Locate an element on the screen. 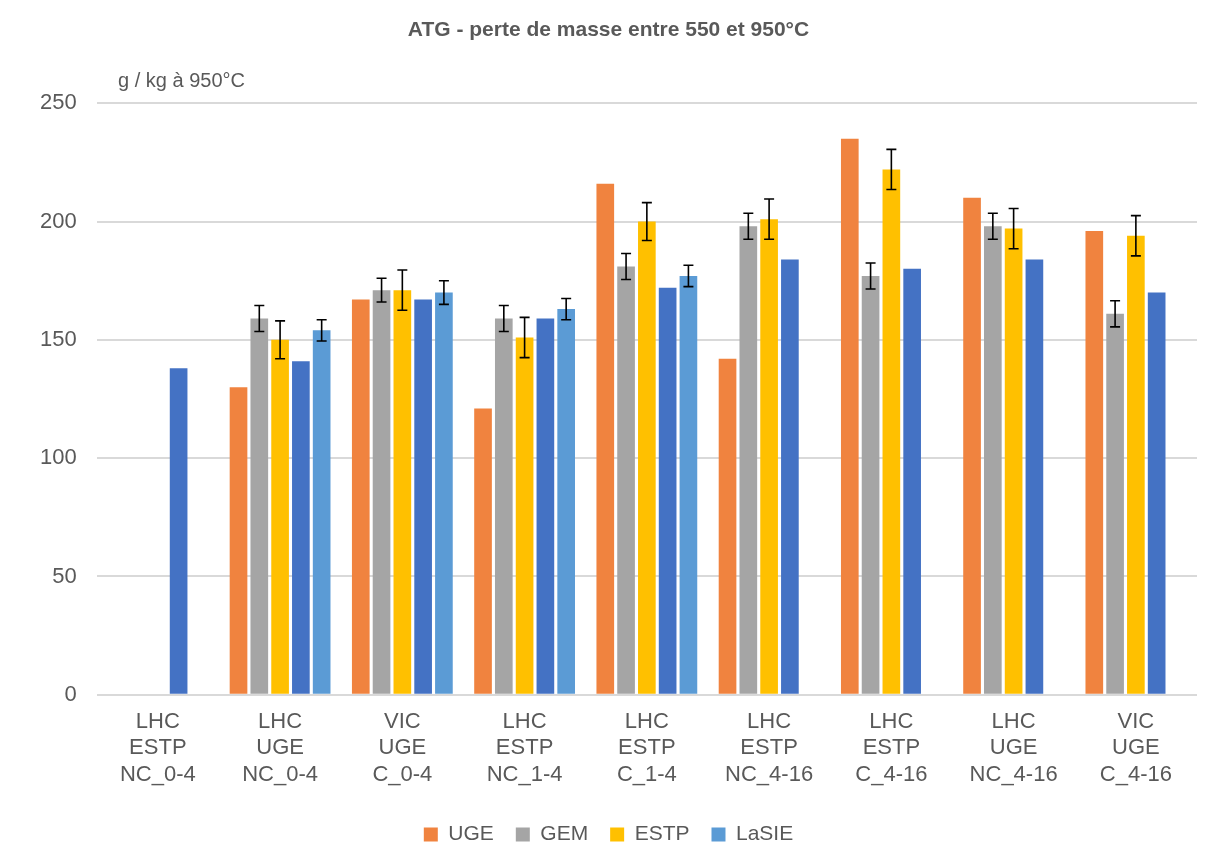  legend-label: GEM is located at coordinates (564, 833).